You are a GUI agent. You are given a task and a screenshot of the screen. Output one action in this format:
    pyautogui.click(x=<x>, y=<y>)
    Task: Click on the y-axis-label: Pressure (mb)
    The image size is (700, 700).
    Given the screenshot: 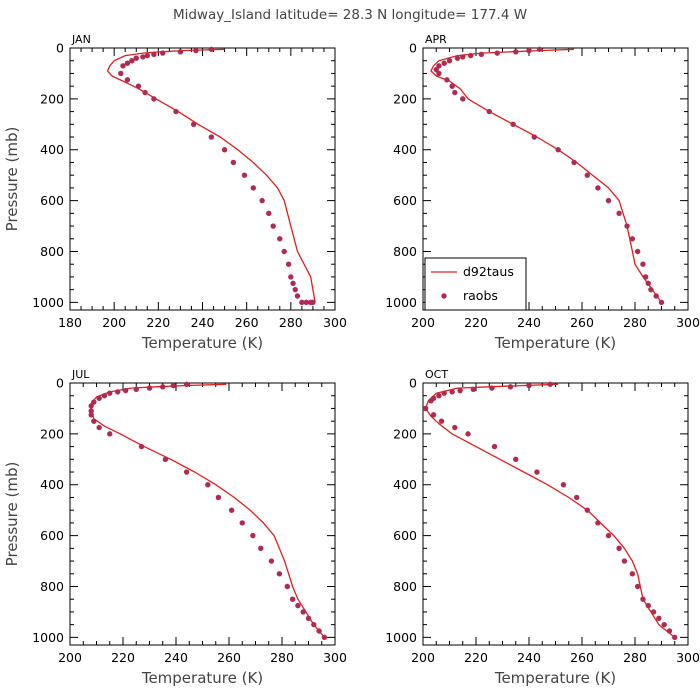 What is the action you would take?
    pyautogui.click(x=12, y=514)
    